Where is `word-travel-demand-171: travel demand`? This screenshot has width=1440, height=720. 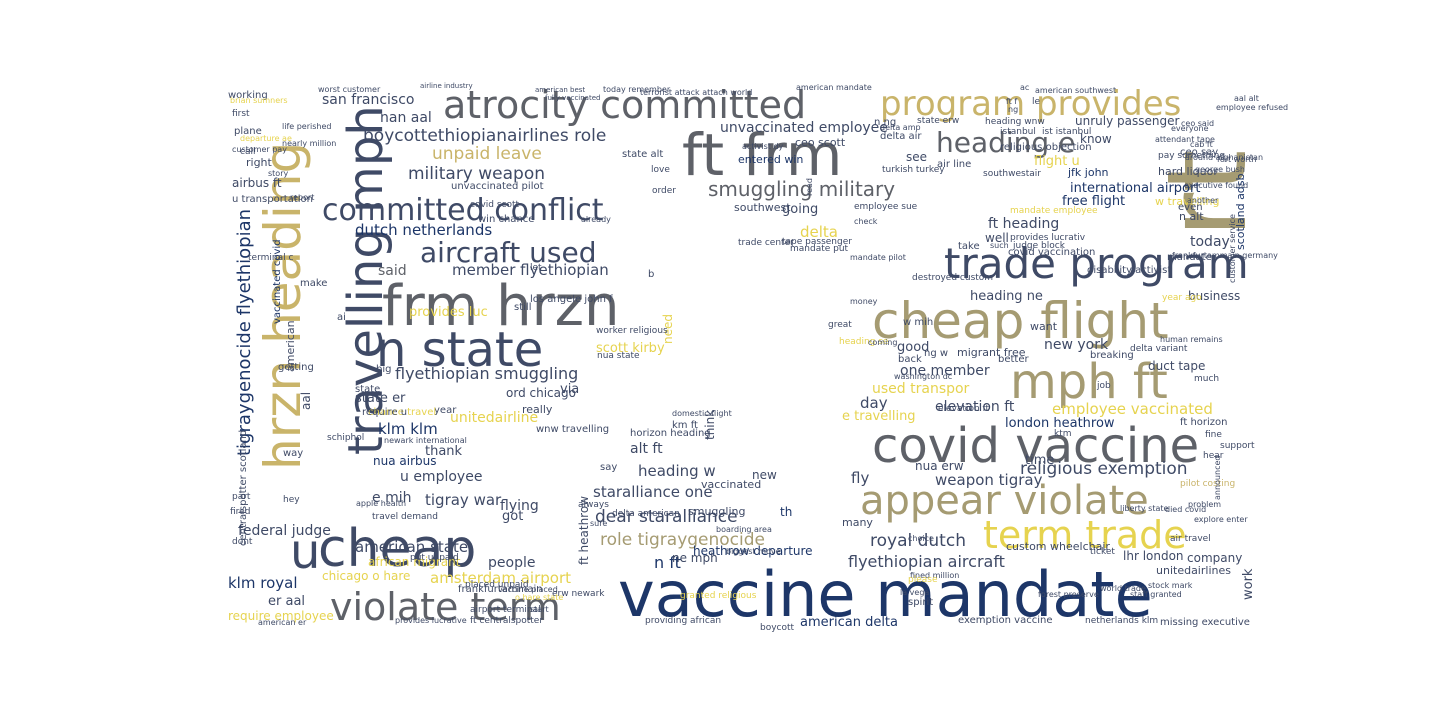 word-travel-demand-171: travel demand is located at coordinates (405, 517).